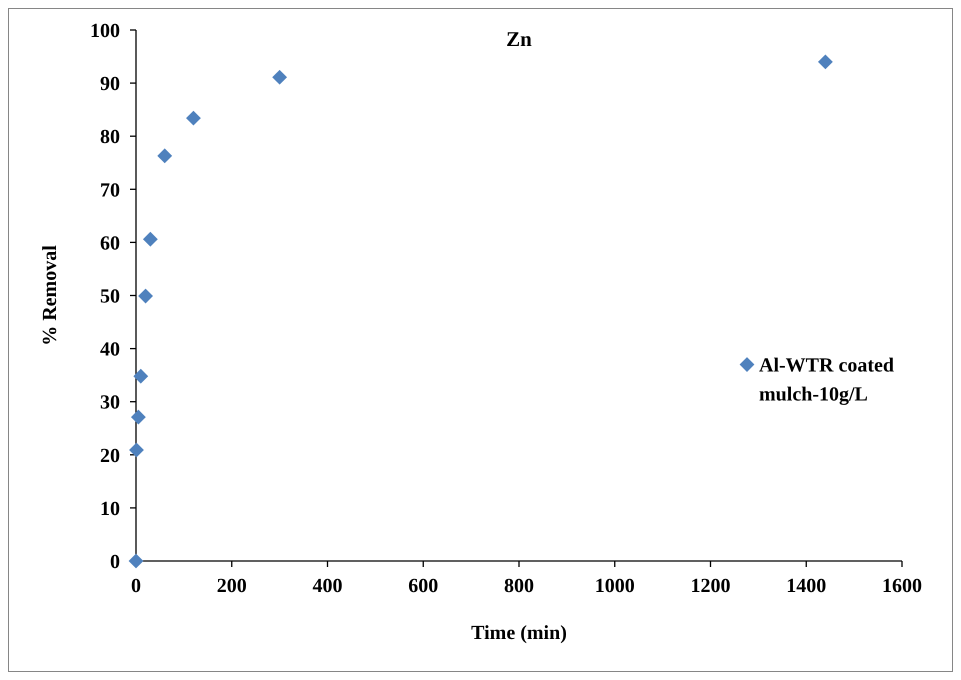 The image size is (961, 680). What do you see at coordinates (110, 137) in the screenshot?
I see `y-tick-label: 80` at bounding box center [110, 137].